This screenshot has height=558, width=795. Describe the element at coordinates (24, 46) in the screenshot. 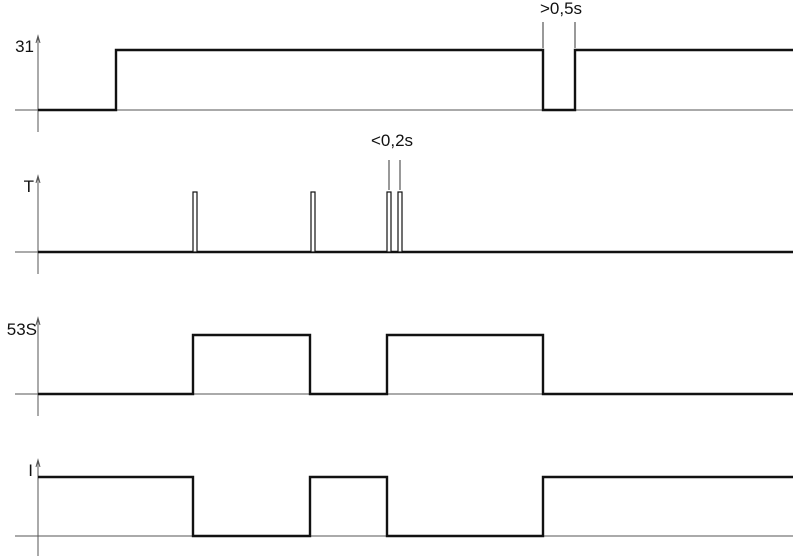

I see `signal-label: 31` at that location.